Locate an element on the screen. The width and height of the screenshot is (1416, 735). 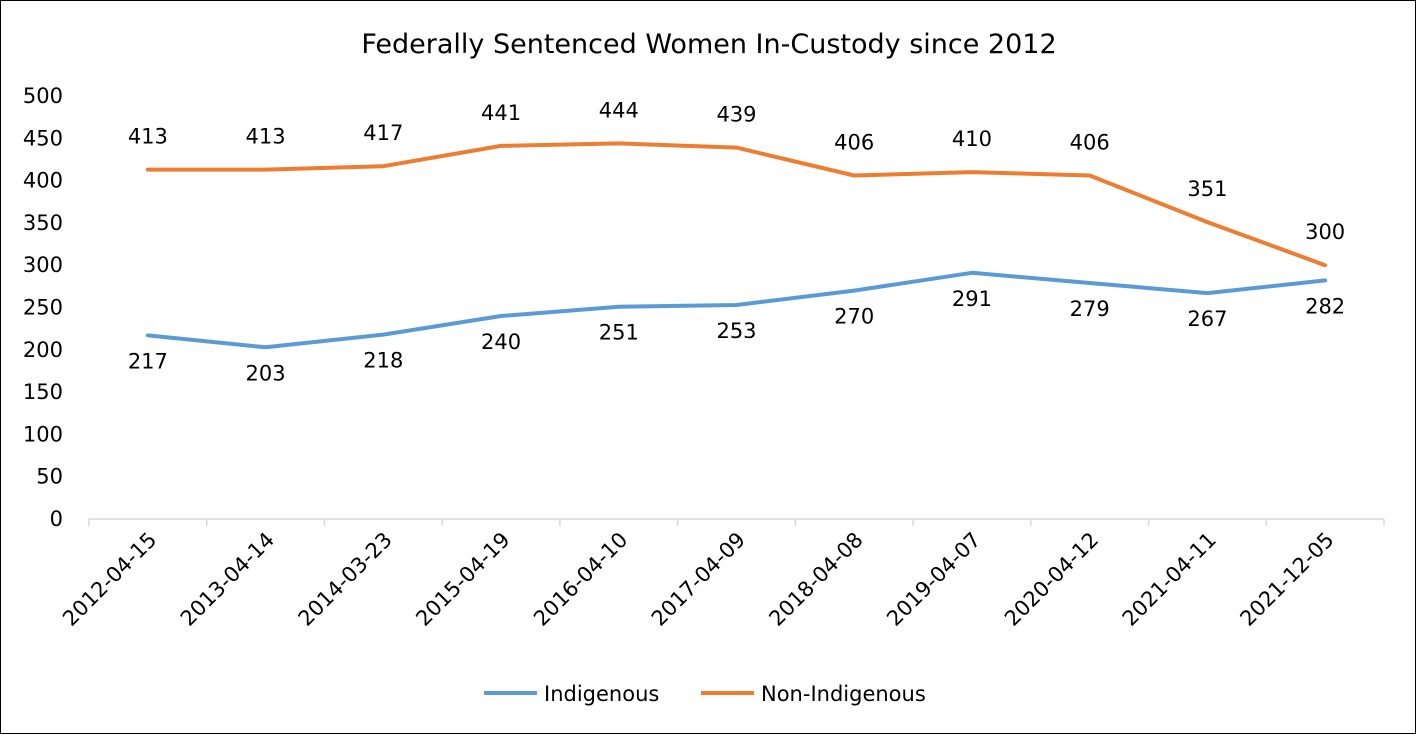
y-tick-label: 500 is located at coordinates (43, 96).